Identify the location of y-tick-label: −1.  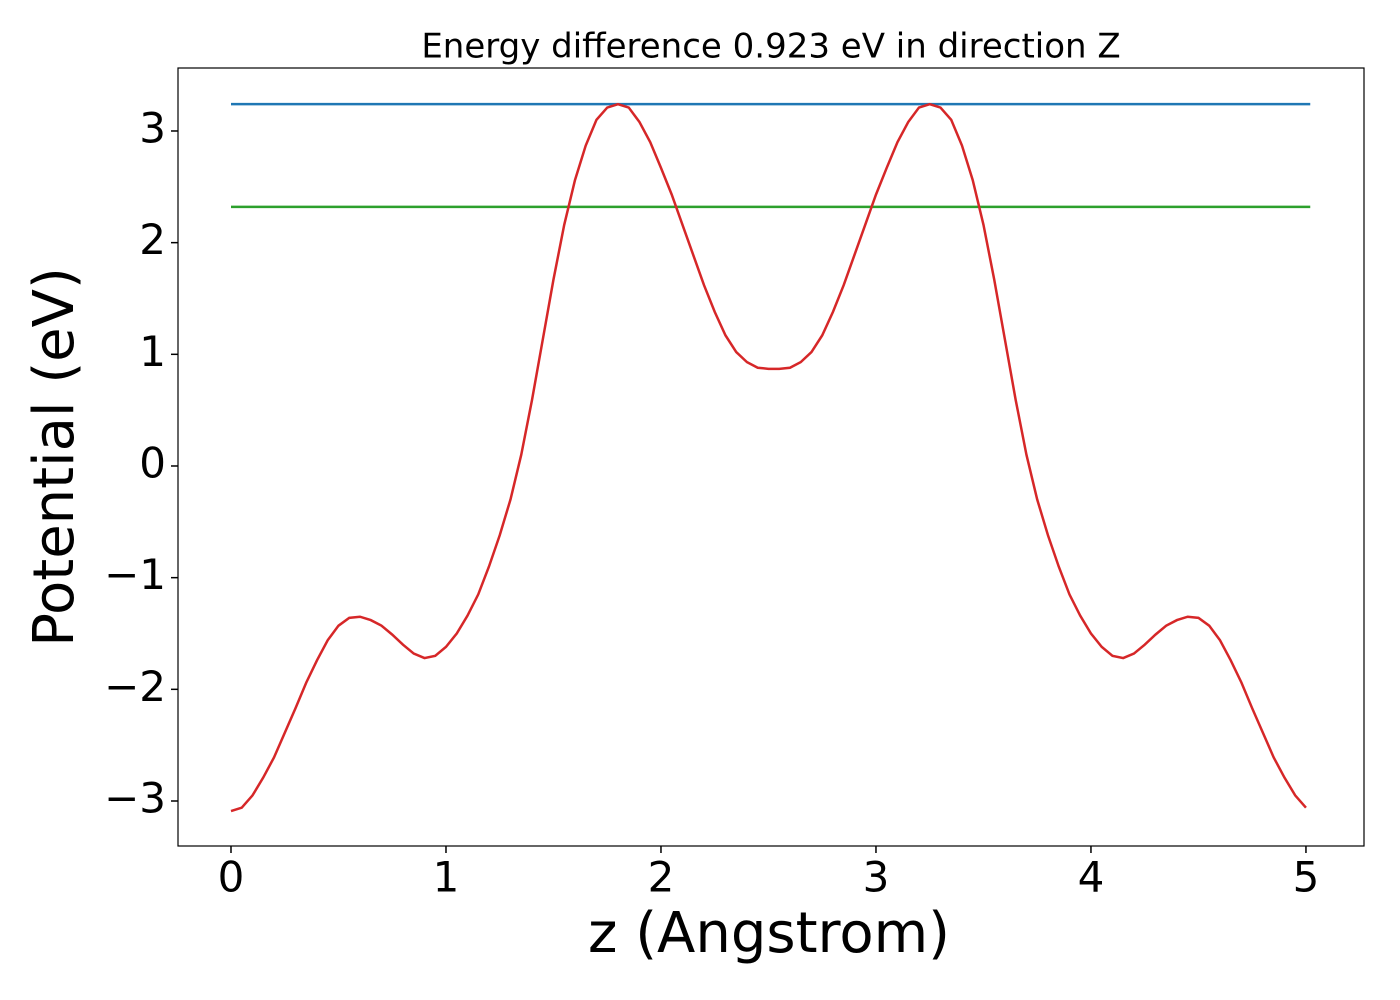
(135, 574).